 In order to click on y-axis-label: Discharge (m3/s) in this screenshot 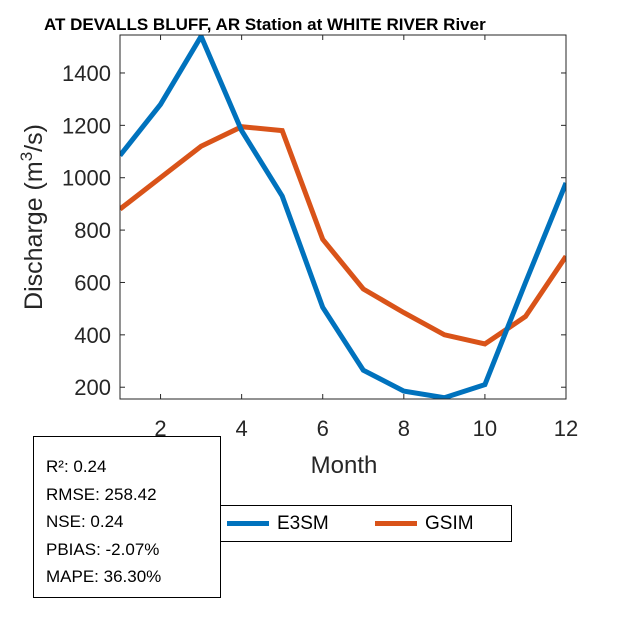, I will do `click(32, 217)`.